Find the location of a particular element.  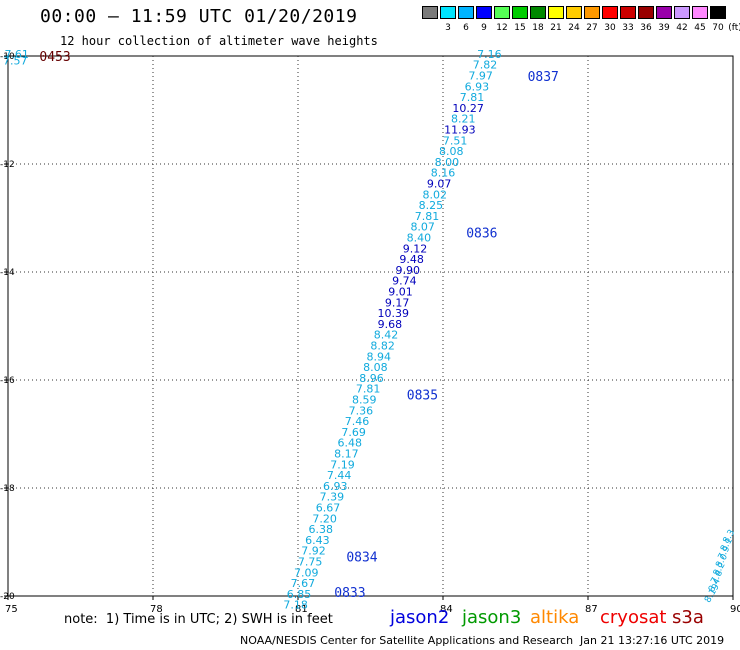

colorbar-label: 70 is located at coordinates (718, 28).